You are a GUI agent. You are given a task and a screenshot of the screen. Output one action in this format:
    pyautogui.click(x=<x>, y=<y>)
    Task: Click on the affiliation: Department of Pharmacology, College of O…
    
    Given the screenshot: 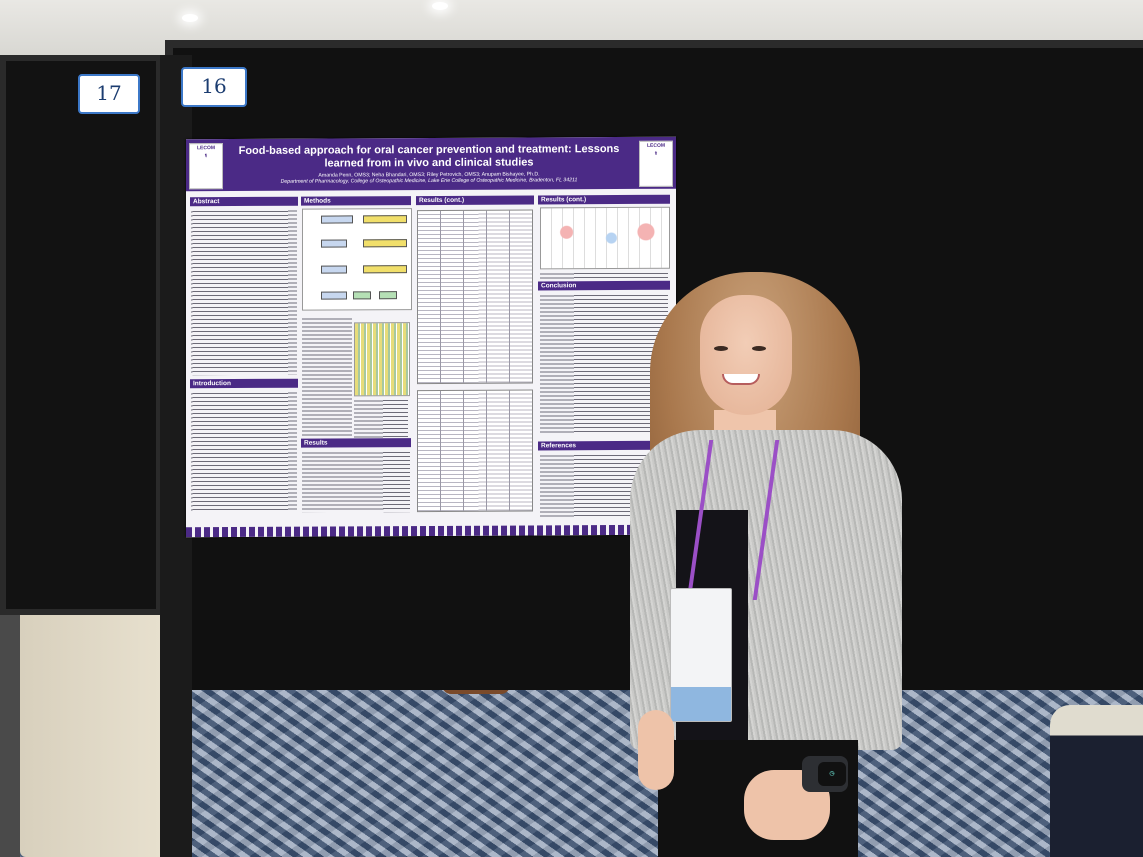 What is the action you would take?
    pyautogui.click(x=429, y=181)
    